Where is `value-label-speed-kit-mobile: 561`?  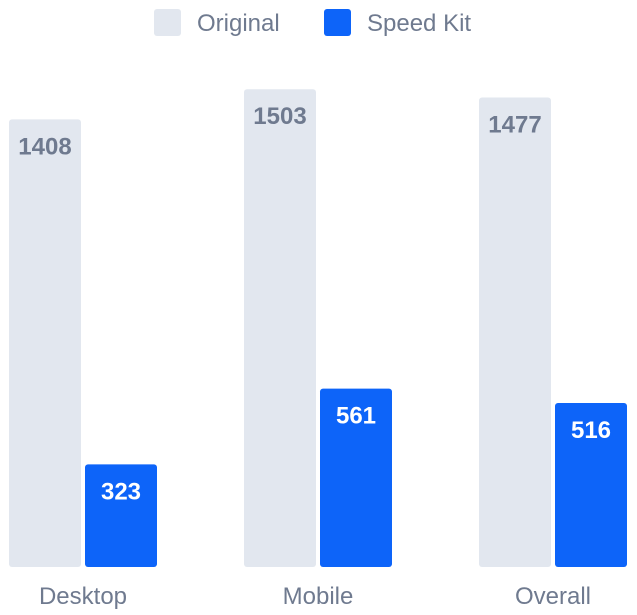 value-label-speed-kit-mobile: 561 is located at coordinates (356, 416).